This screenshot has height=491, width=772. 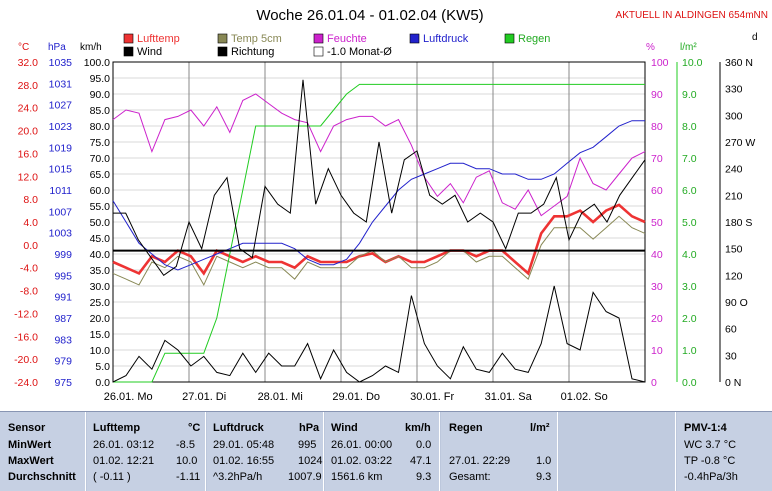 I want to click on x-tick-label: 29.01. Do, so click(x=356, y=397).